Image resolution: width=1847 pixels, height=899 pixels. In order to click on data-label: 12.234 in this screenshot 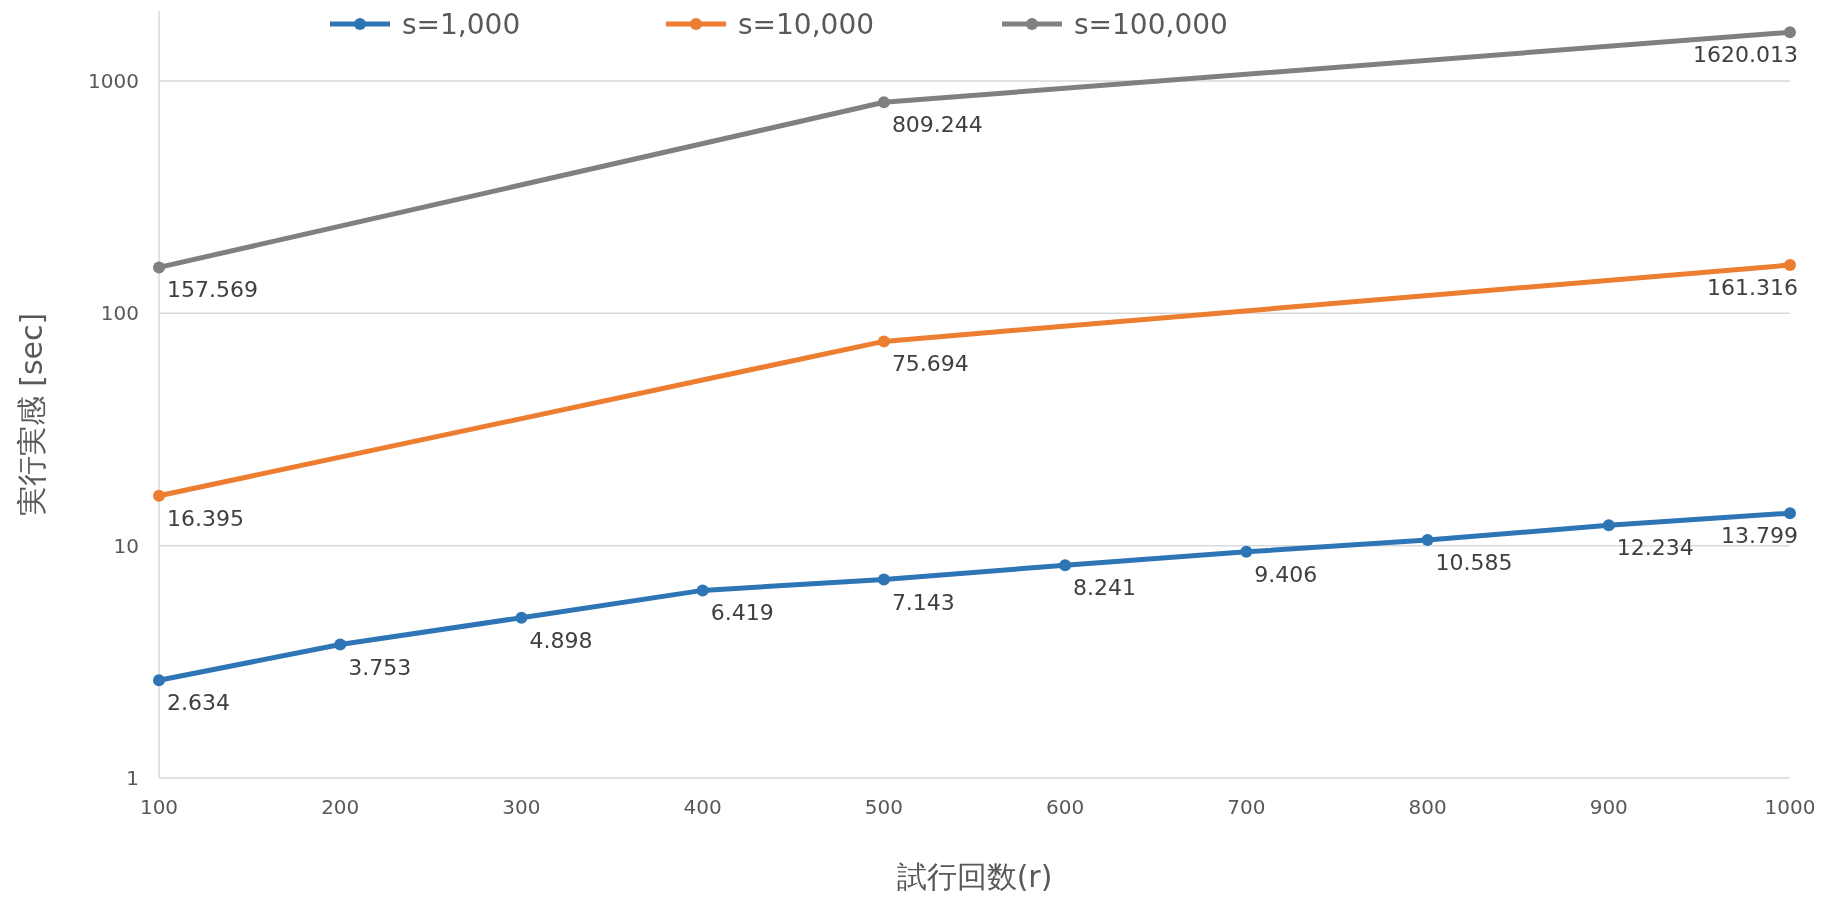, I will do `click(1655, 548)`.